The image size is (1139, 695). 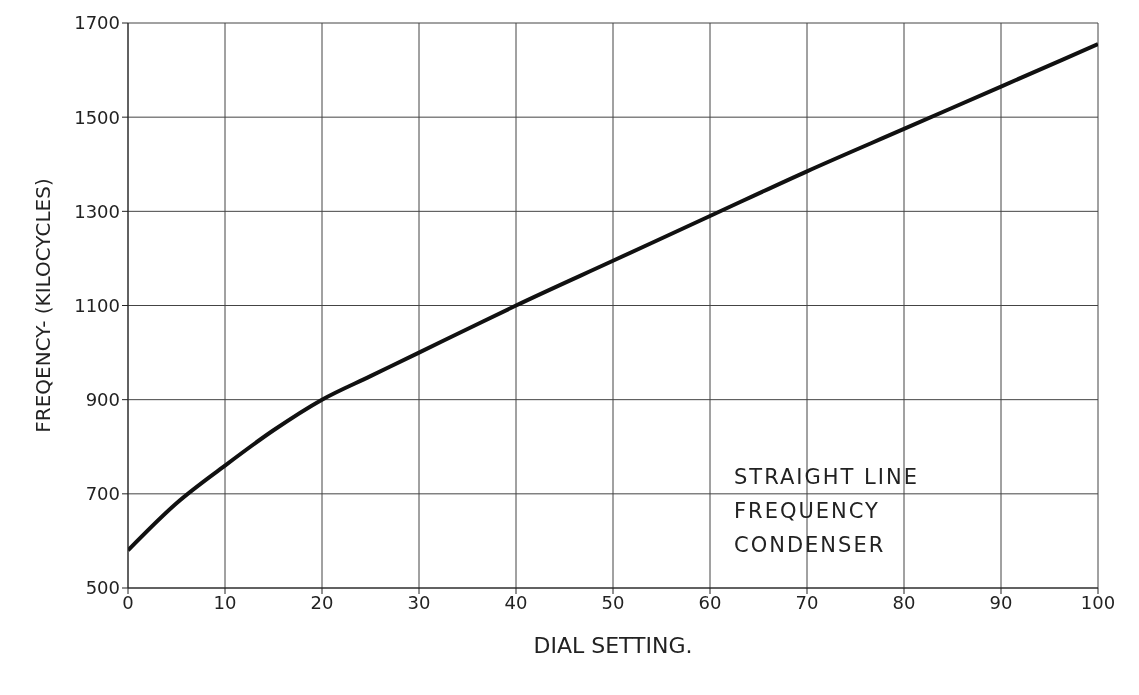 I want to click on y-tick-label: 1700, so click(x=97, y=23).